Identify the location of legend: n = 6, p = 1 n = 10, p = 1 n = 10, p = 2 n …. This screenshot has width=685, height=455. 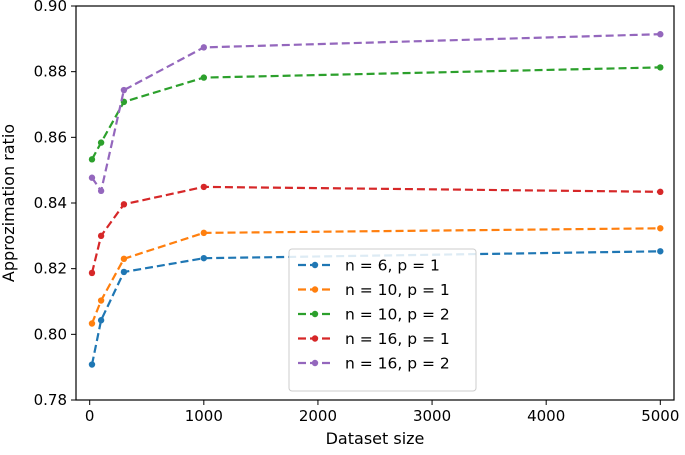
(382, 320).